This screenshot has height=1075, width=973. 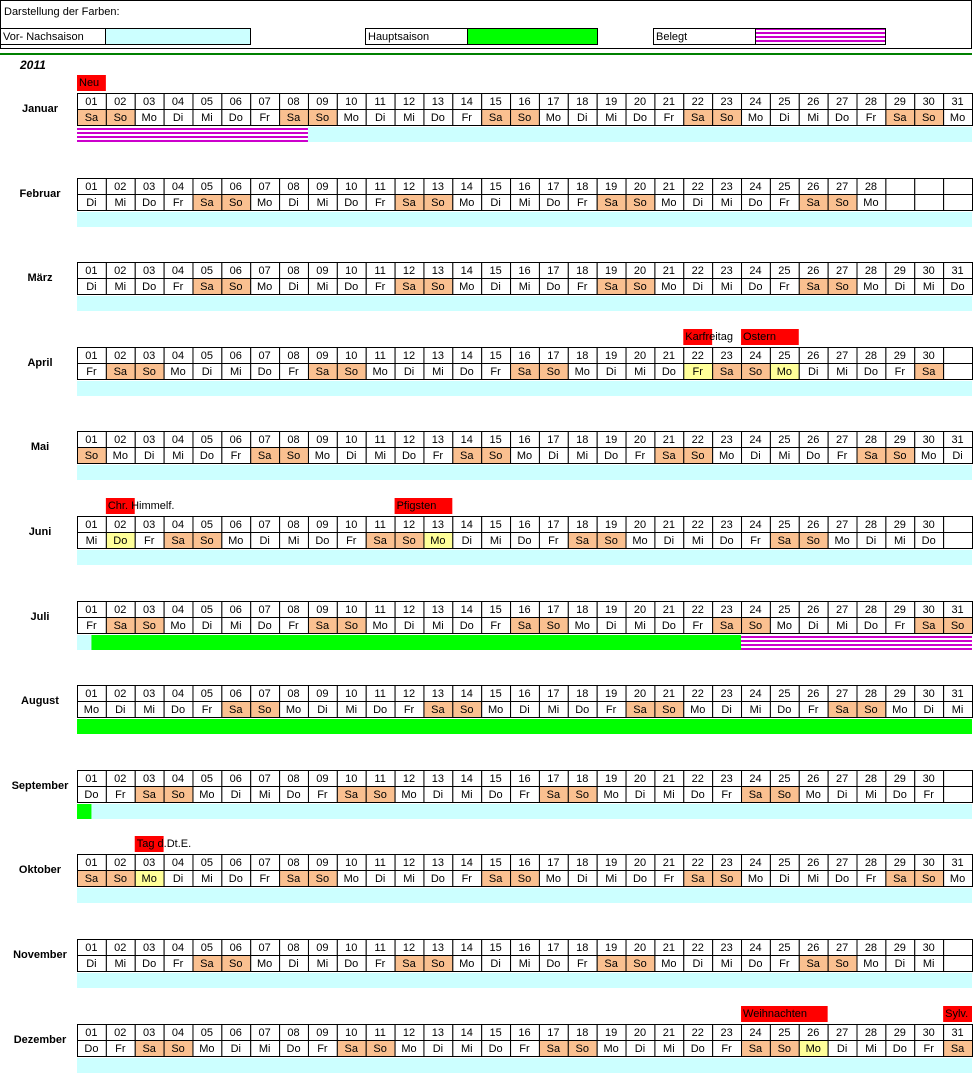 What do you see at coordinates (164, 844) in the screenshot?
I see `note-text: Tag d.Dt.E.` at bounding box center [164, 844].